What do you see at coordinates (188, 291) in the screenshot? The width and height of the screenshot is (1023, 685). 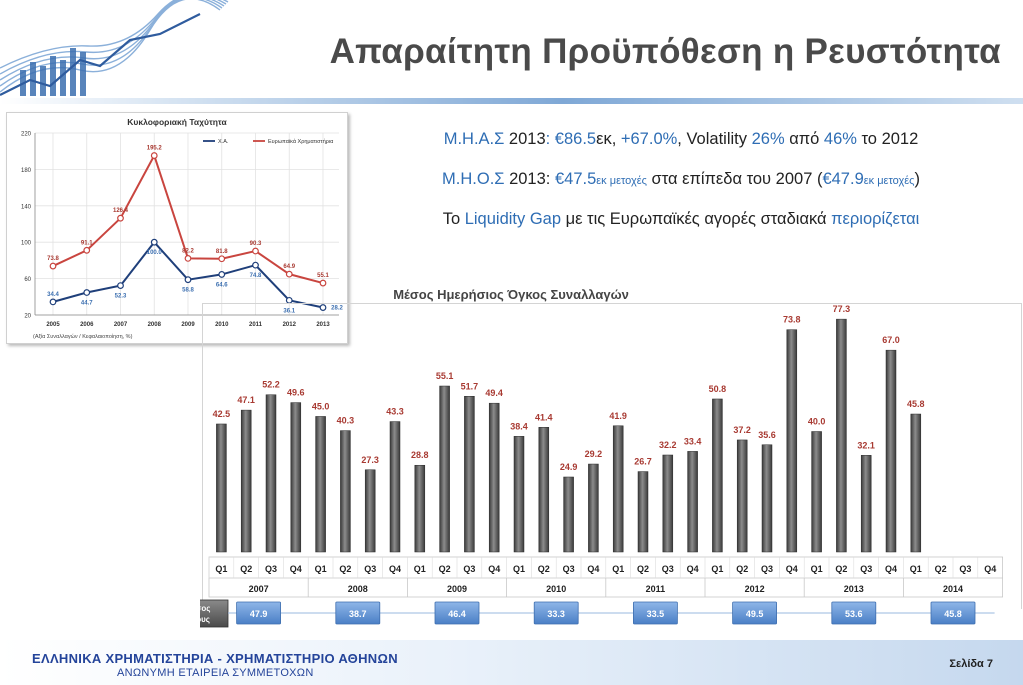 I see `data-label: 58.8` at bounding box center [188, 291].